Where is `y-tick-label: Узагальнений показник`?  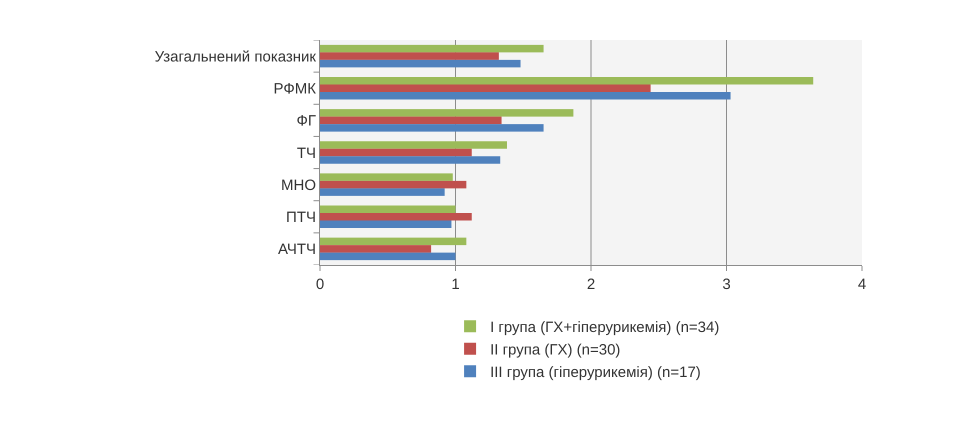 y-tick-label: Узагальнений показник is located at coordinates (235, 57).